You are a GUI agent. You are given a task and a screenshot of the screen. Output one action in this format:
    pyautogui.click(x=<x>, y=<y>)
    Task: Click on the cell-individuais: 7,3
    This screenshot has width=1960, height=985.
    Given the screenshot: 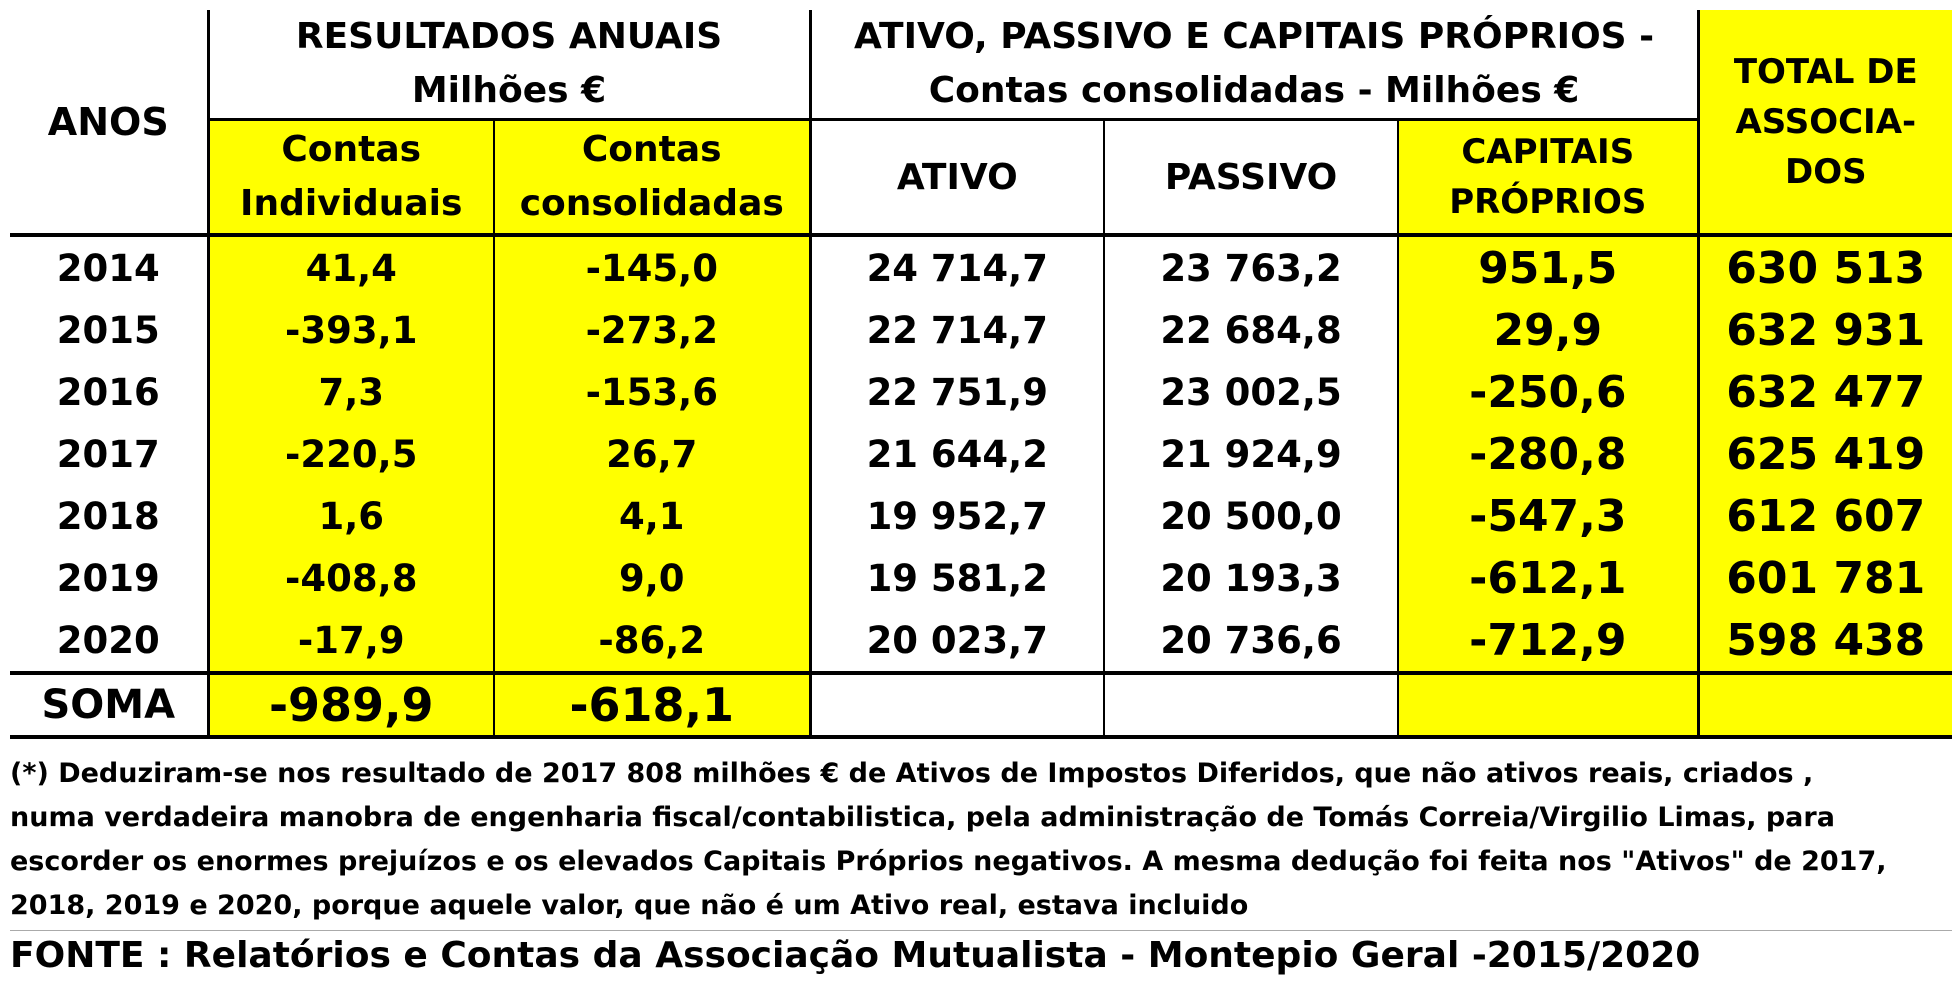 What is the action you would take?
    pyautogui.click(x=350, y=392)
    